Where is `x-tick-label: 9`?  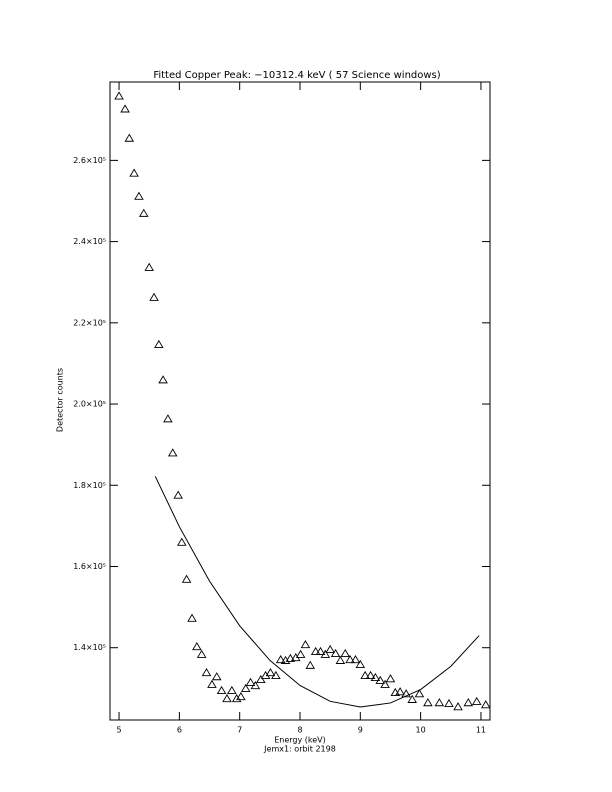
x-tick-label: 9 is located at coordinates (360, 730).